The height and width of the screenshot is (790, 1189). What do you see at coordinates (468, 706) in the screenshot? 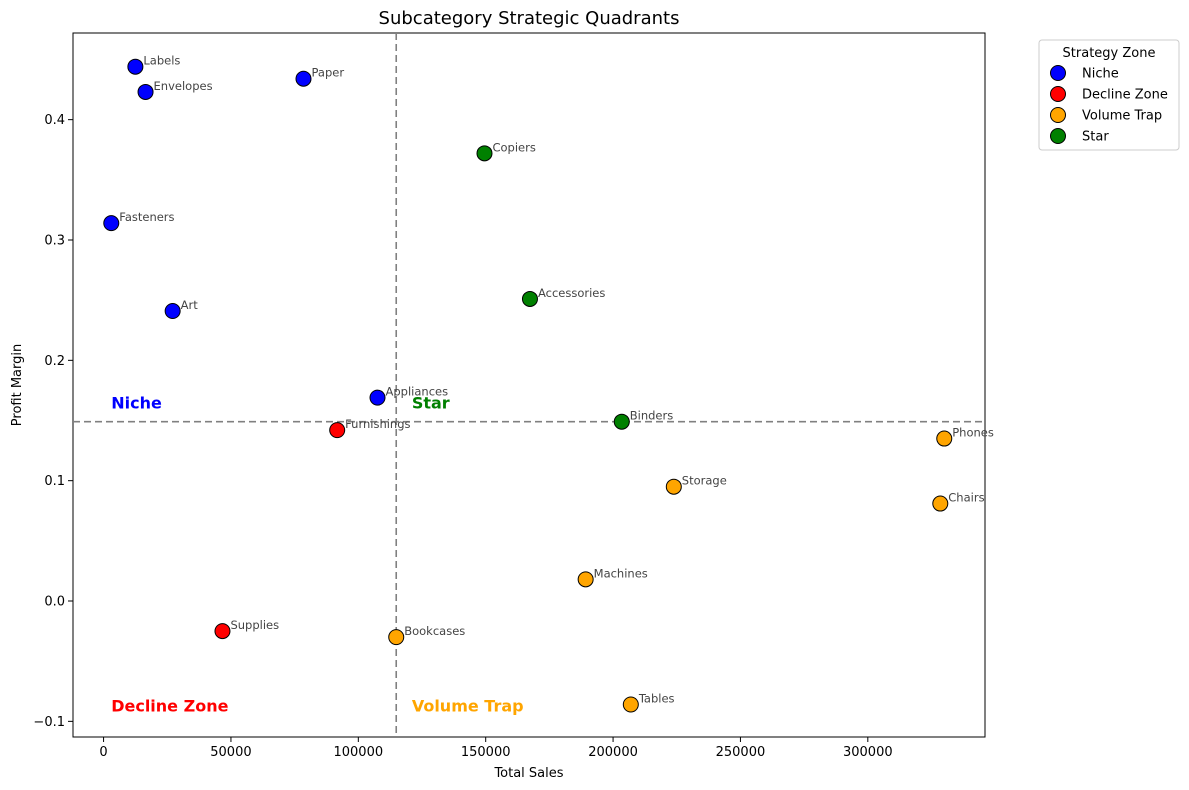
I see `quadrant-label-volume-trap: Volume Trap` at bounding box center [468, 706].